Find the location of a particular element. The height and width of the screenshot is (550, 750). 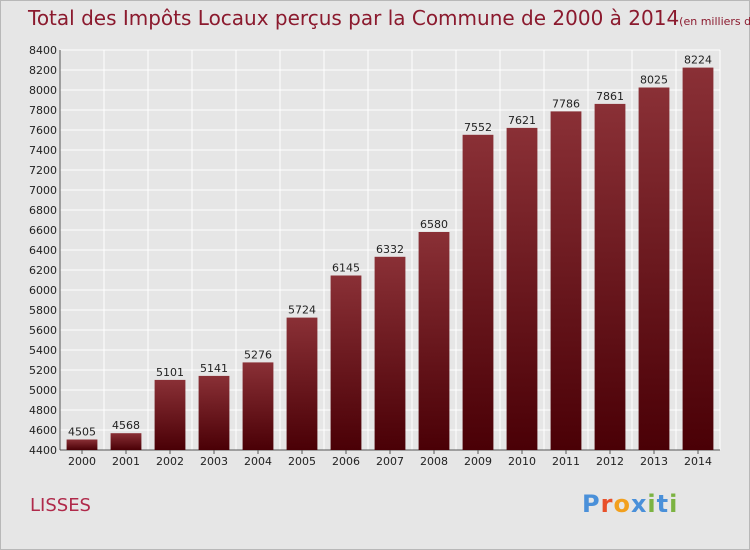

bar-2009 is located at coordinates (478, 292).